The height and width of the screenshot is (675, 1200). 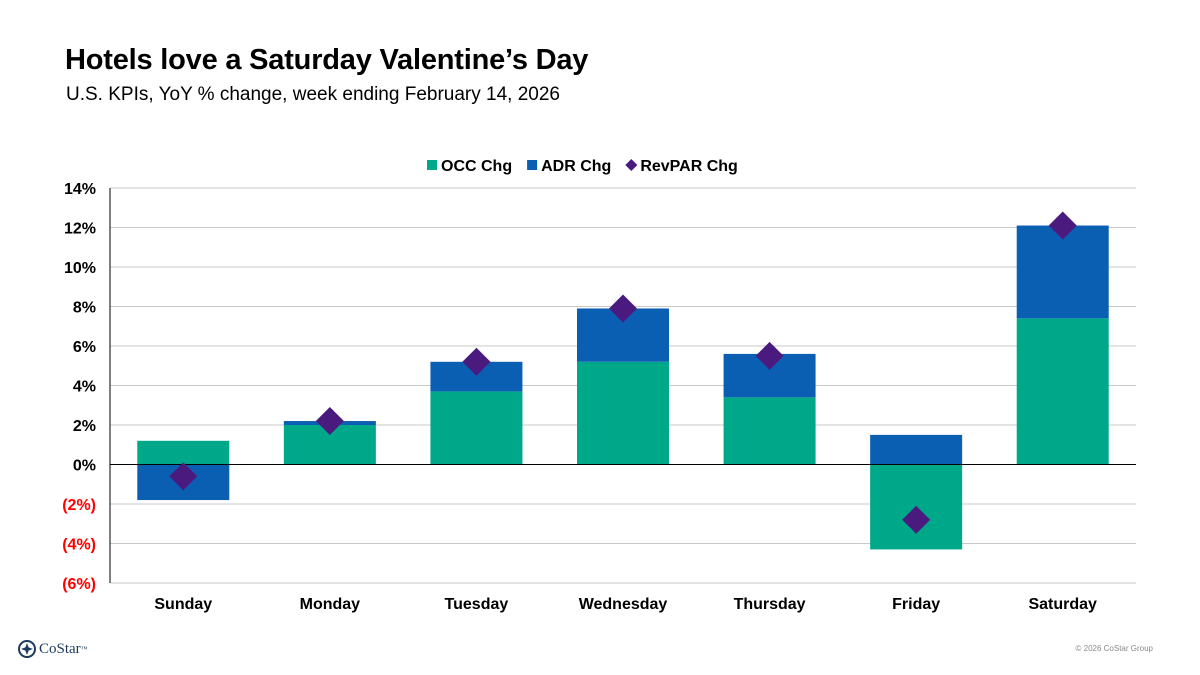 I want to click on copyright-text: © 2026 CoStar Group, so click(x=1114, y=648).